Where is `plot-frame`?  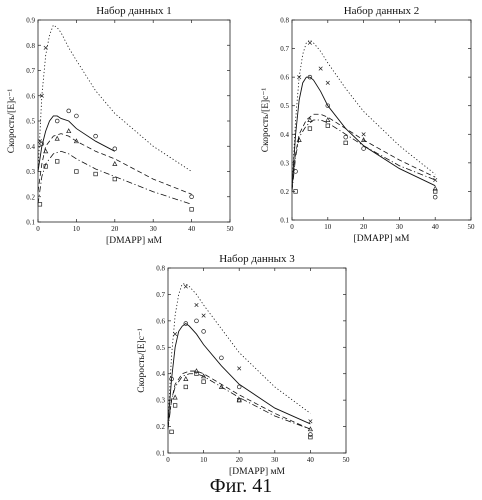 plot-frame is located at coordinates (257, 360).